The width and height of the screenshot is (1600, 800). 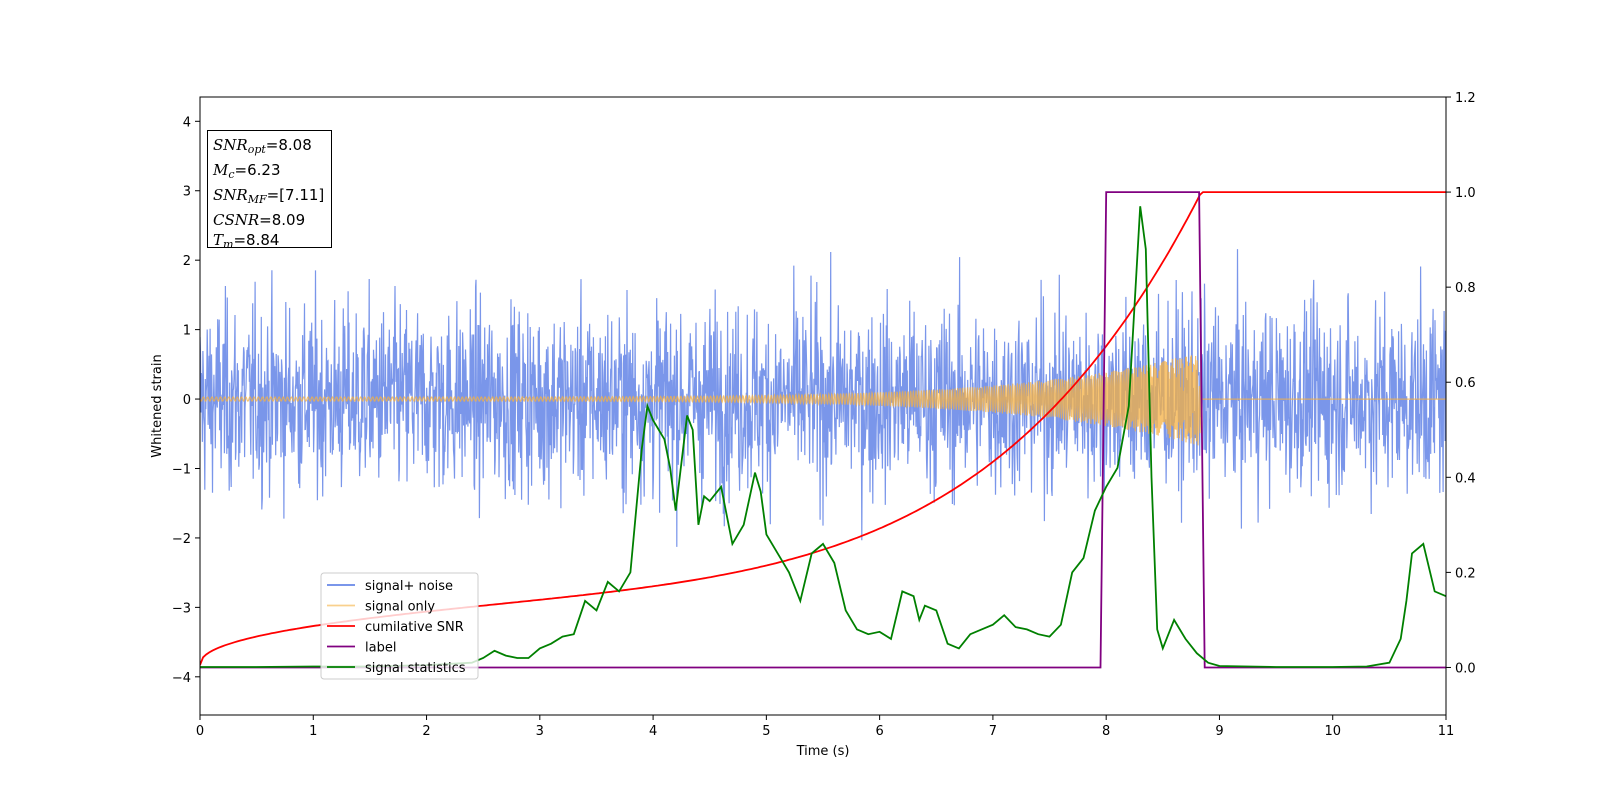 What do you see at coordinates (1465, 573) in the screenshot?
I see `y2-tick-label: 0.2` at bounding box center [1465, 573].